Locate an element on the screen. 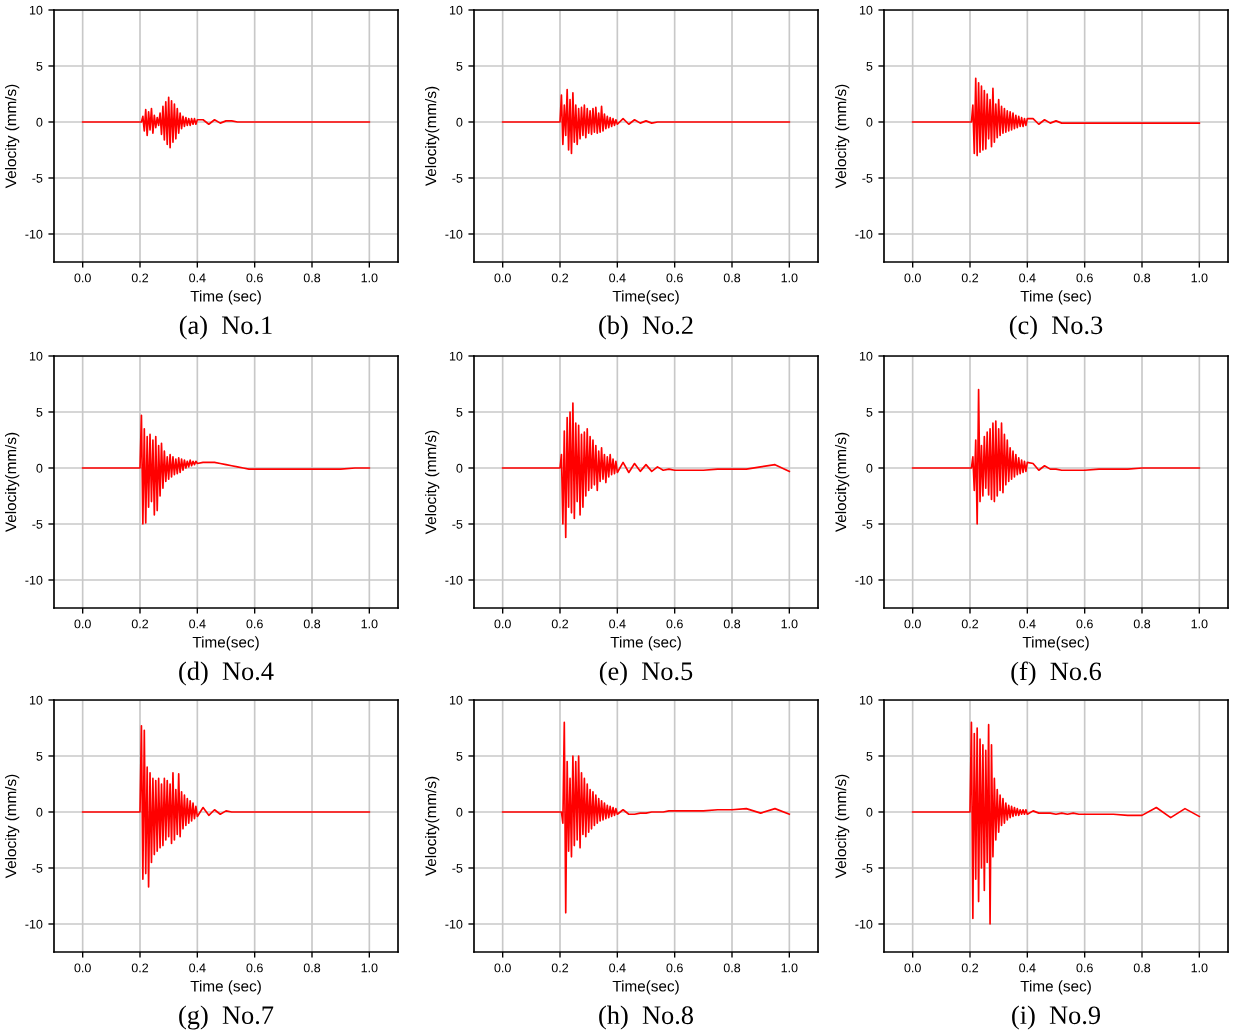 This screenshot has height=1032, width=1242. text: (e) No.5 is located at coordinates (646, 673).